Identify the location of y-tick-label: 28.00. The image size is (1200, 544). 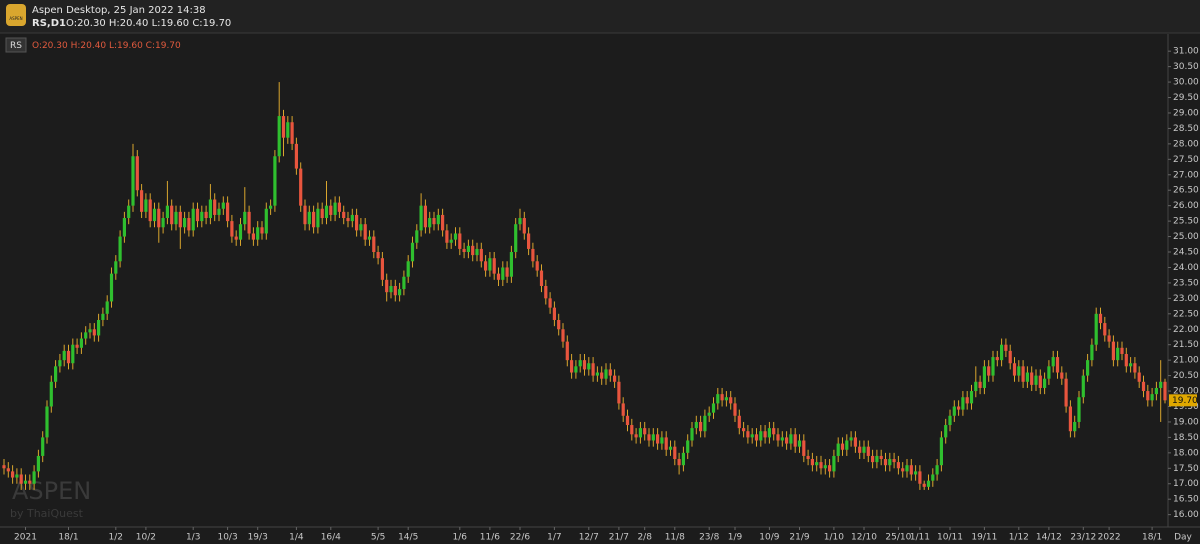
(1186, 144).